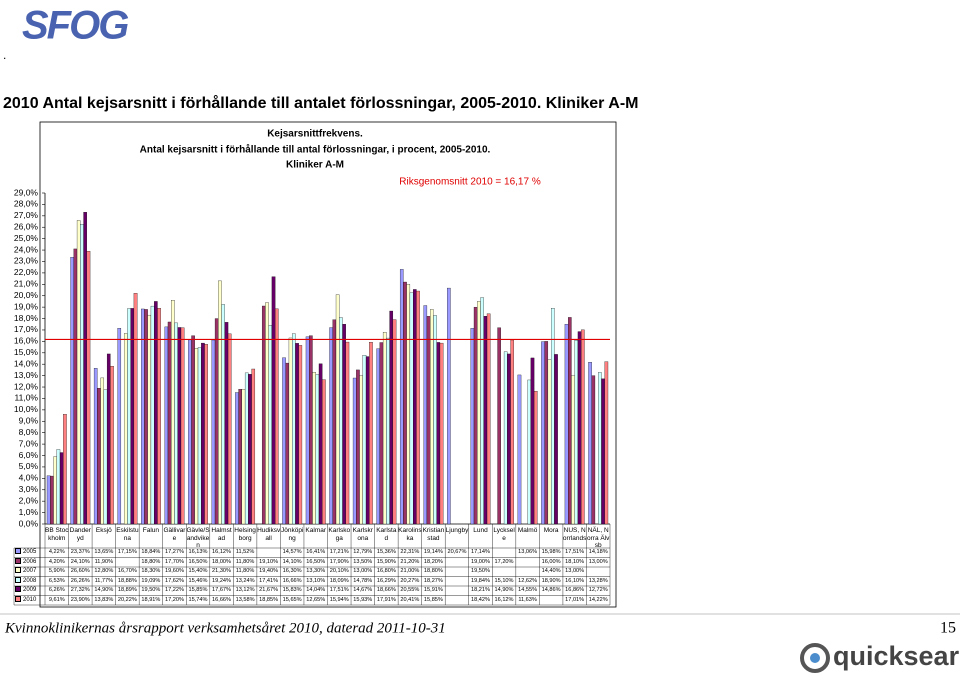 This screenshot has width=960, height=677. Describe the element at coordinates (315, 165) in the screenshot. I see `chart-title: Kliniker A-M` at that location.